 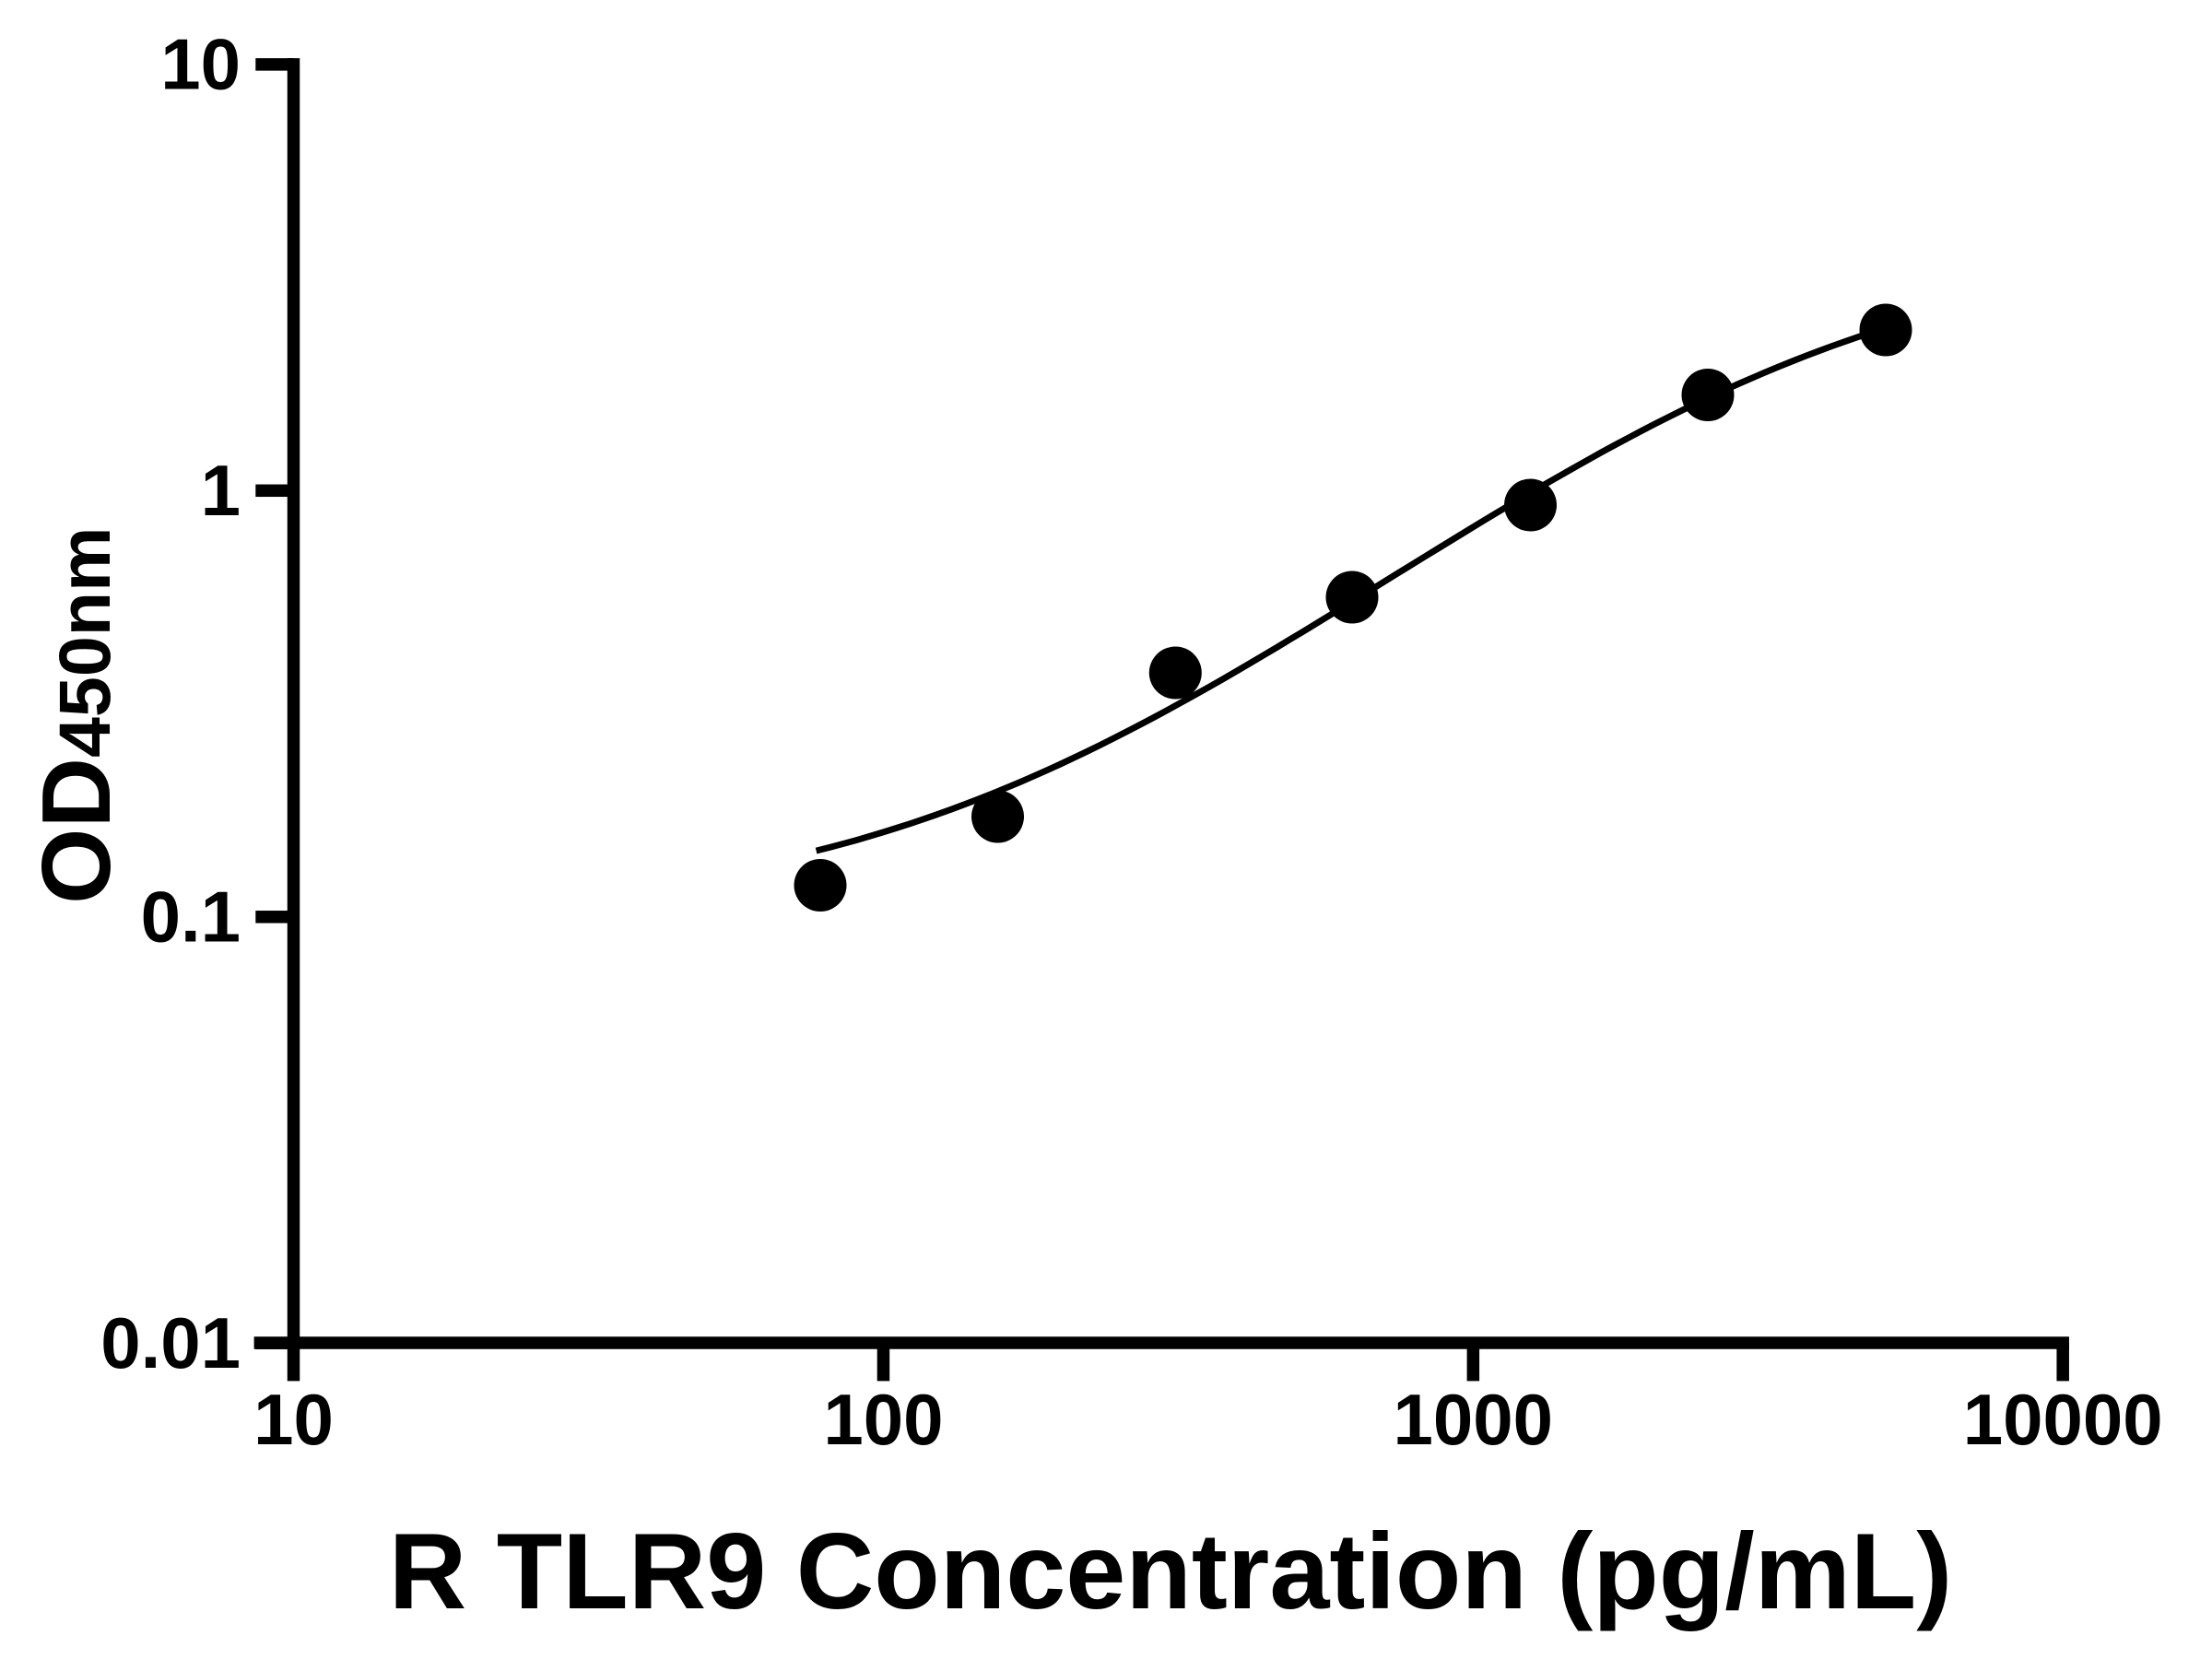 What do you see at coordinates (883, 1419) in the screenshot?
I see `svg-text: 100` at bounding box center [883, 1419].